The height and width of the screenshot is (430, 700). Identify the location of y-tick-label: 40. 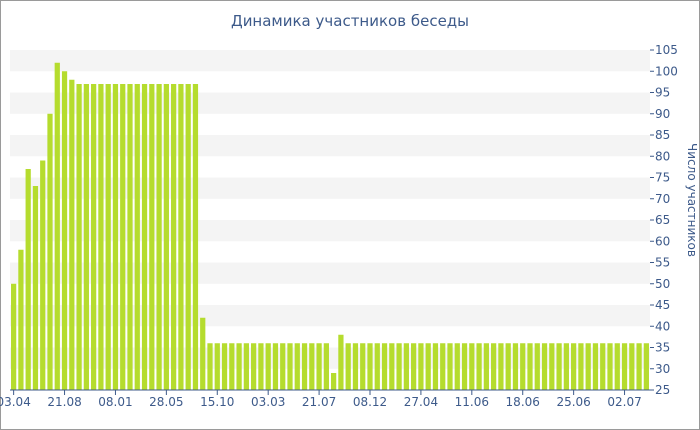
(662, 326).